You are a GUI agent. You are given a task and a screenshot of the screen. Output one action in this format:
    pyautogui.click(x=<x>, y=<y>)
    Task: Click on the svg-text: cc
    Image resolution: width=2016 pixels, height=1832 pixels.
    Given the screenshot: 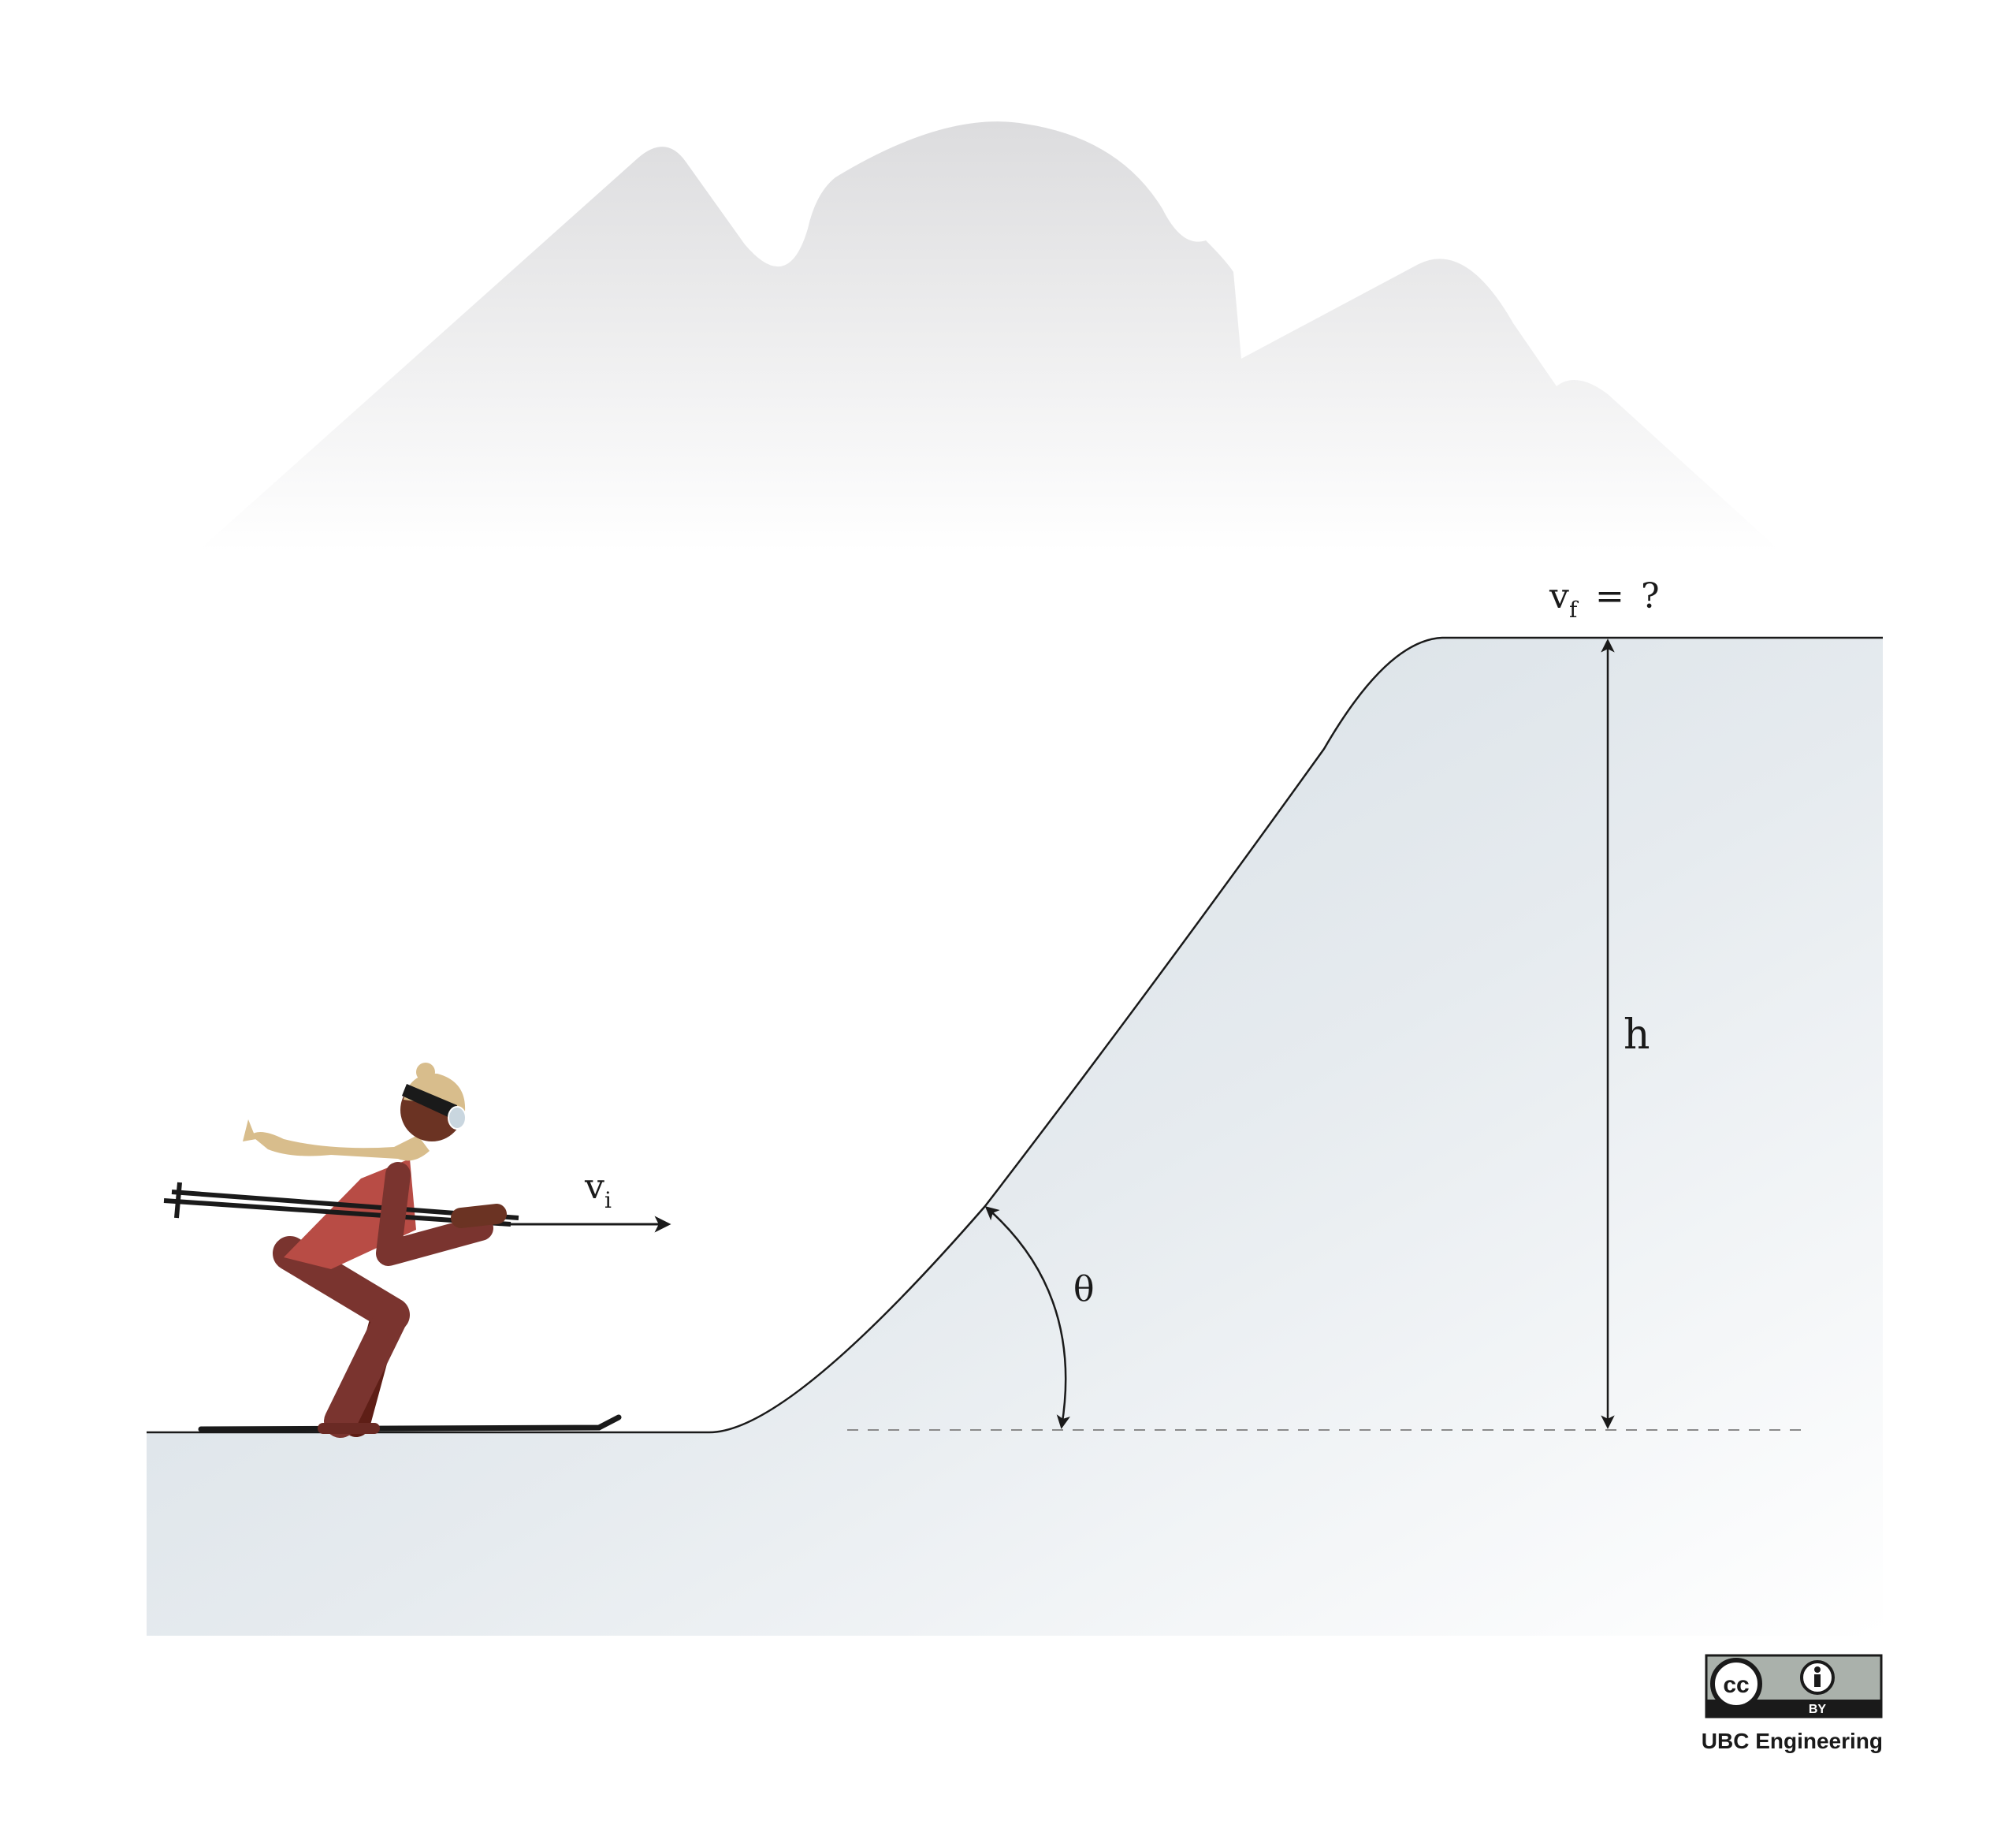 What is the action you would take?
    pyautogui.click(x=1736, y=1685)
    